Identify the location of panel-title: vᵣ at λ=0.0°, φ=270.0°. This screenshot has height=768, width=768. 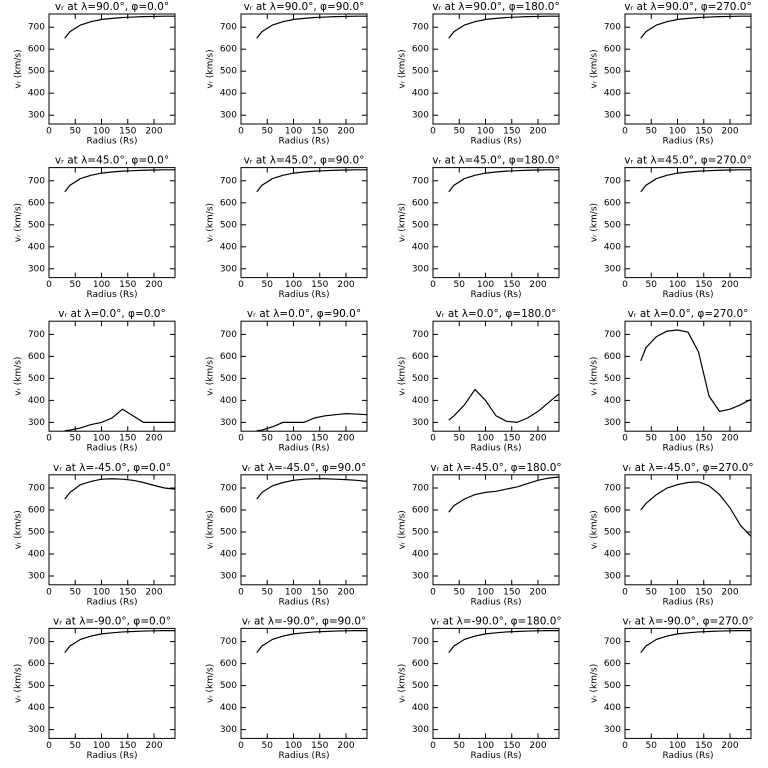
(688, 314).